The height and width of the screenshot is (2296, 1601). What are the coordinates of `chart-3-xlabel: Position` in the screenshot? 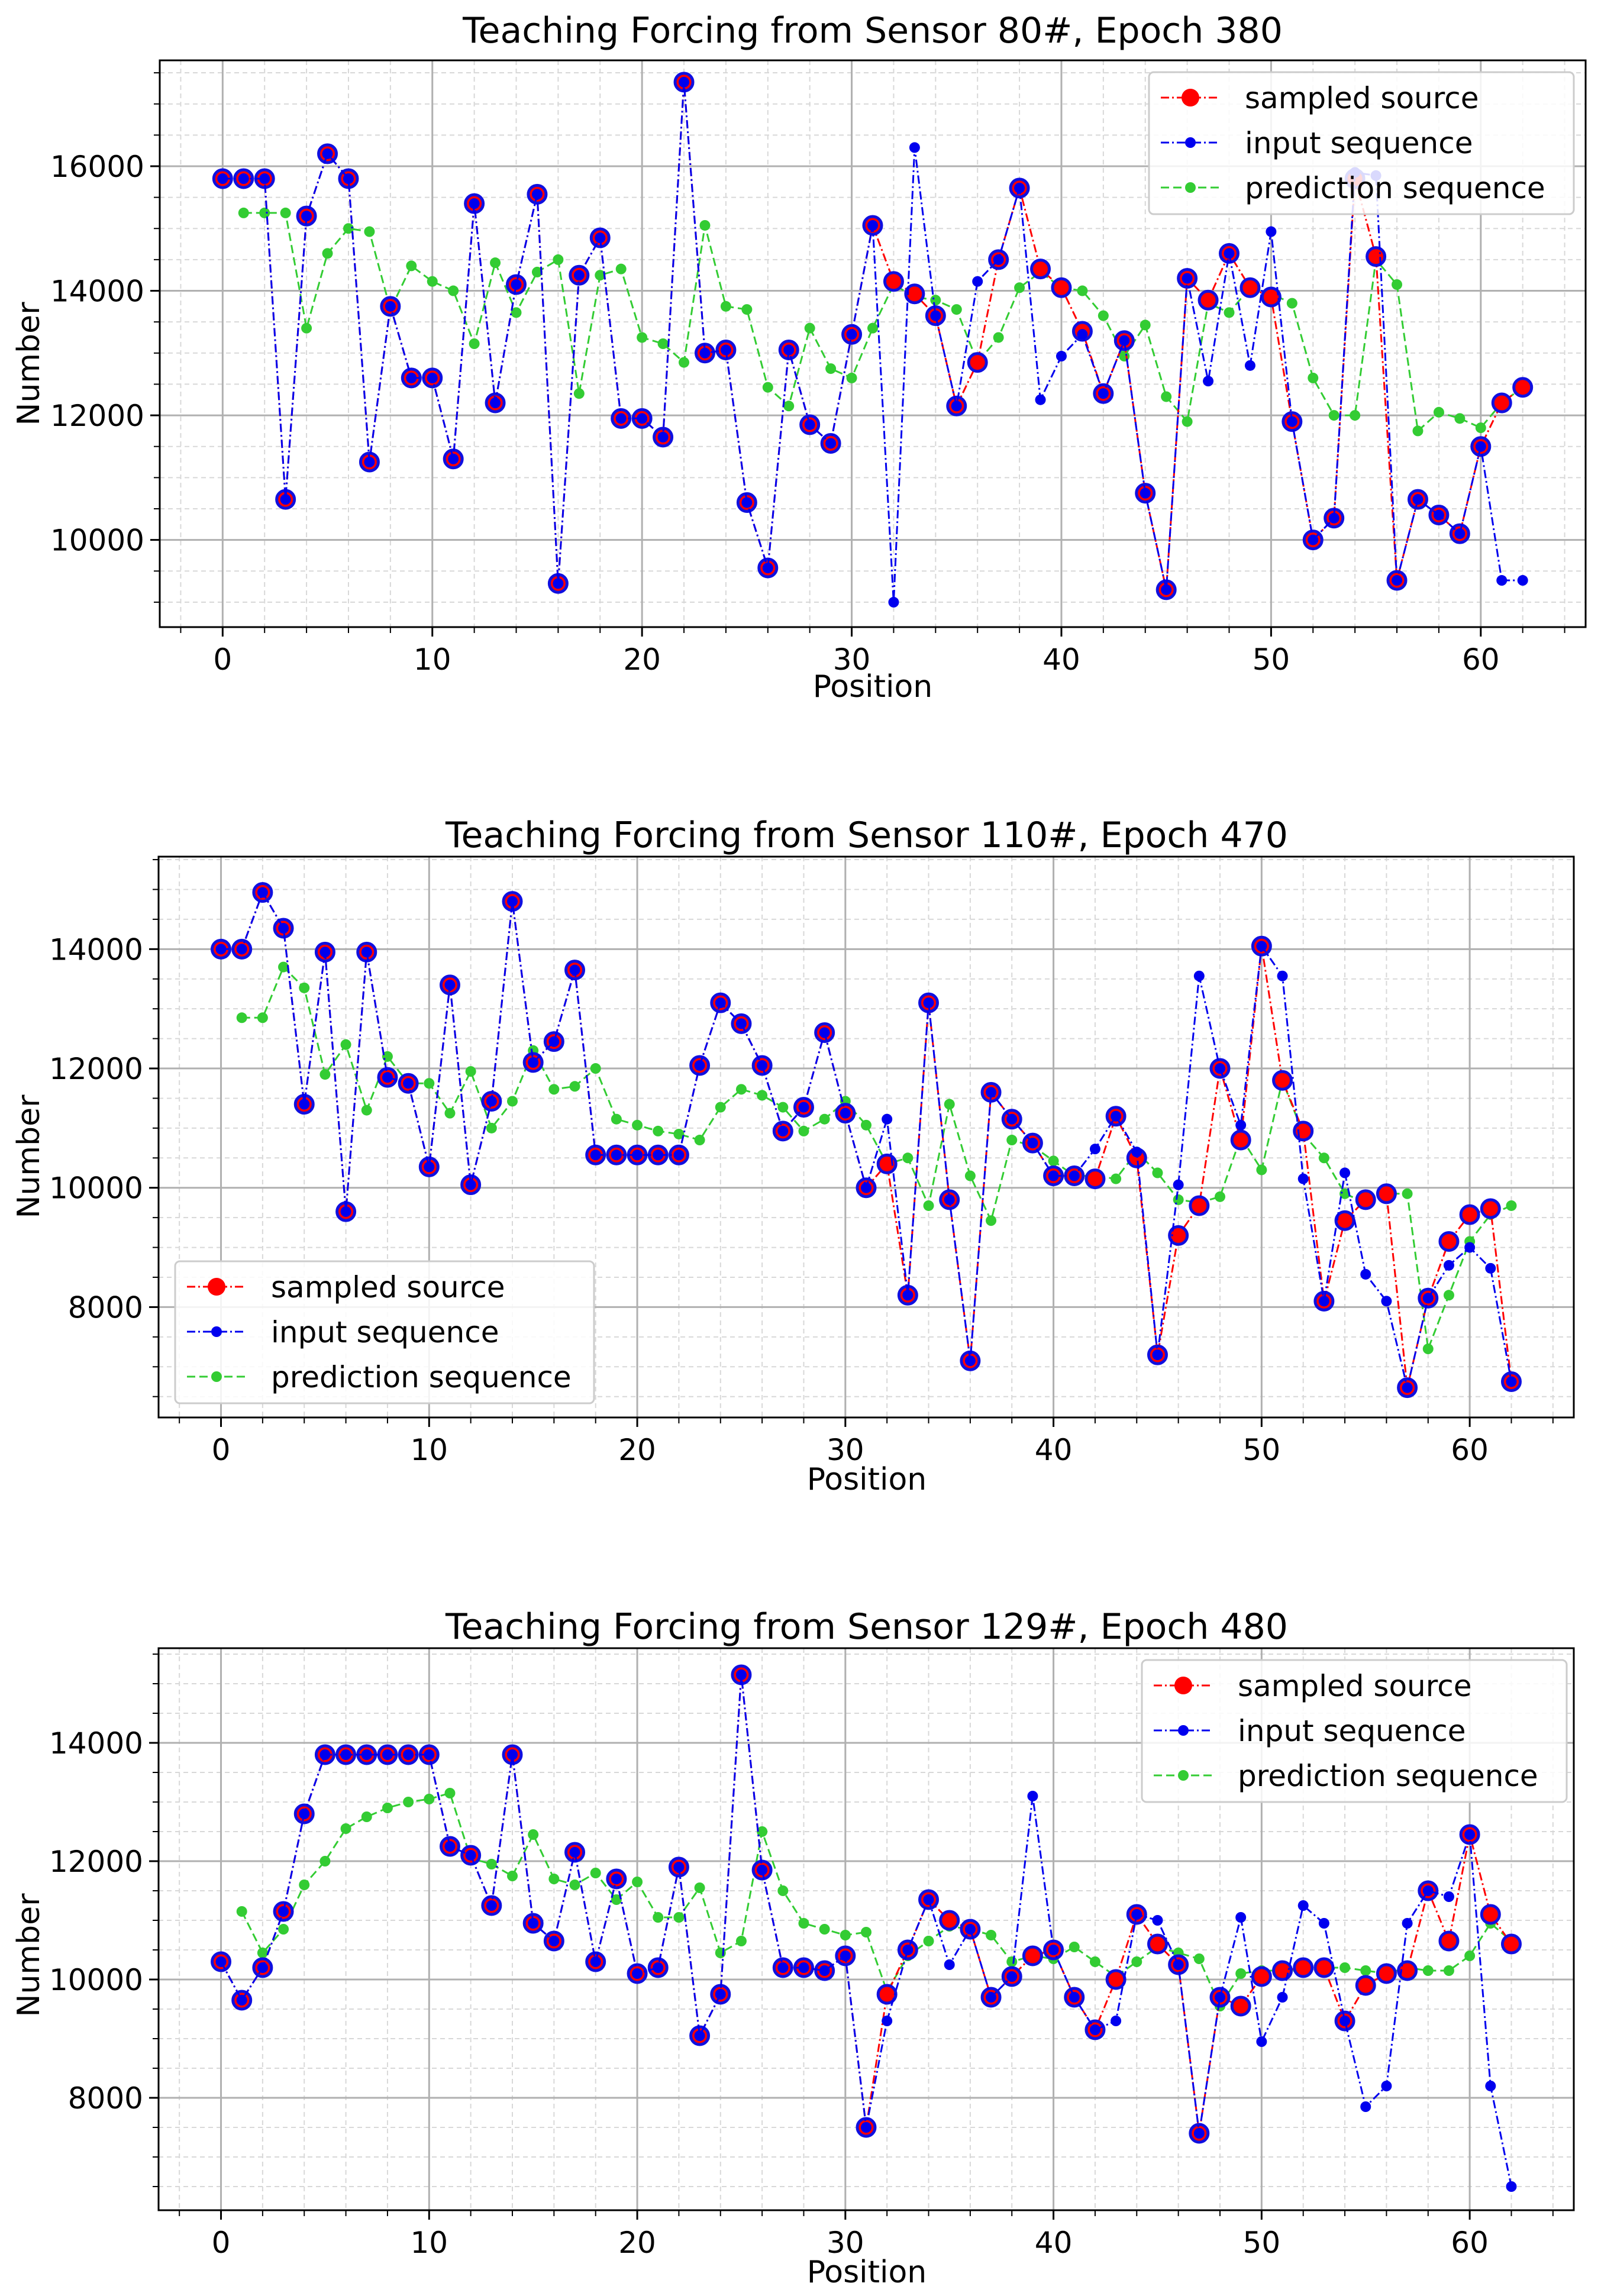 It's located at (867, 2272).